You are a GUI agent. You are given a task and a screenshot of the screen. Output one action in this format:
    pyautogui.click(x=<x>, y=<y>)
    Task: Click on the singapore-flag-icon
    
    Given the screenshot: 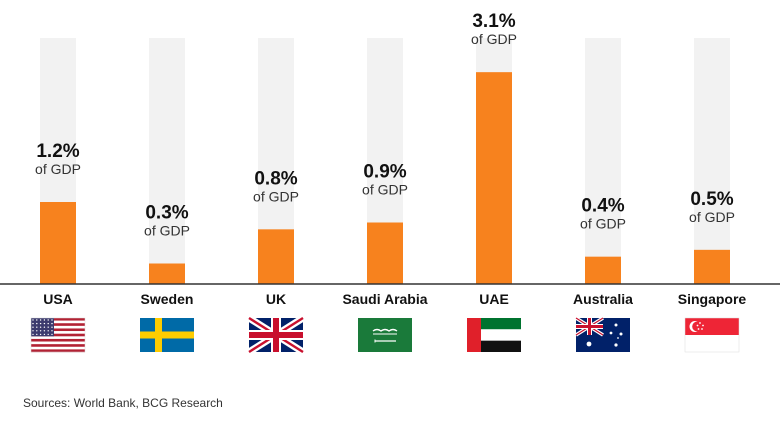 What is the action you would take?
    pyautogui.click(x=712, y=335)
    